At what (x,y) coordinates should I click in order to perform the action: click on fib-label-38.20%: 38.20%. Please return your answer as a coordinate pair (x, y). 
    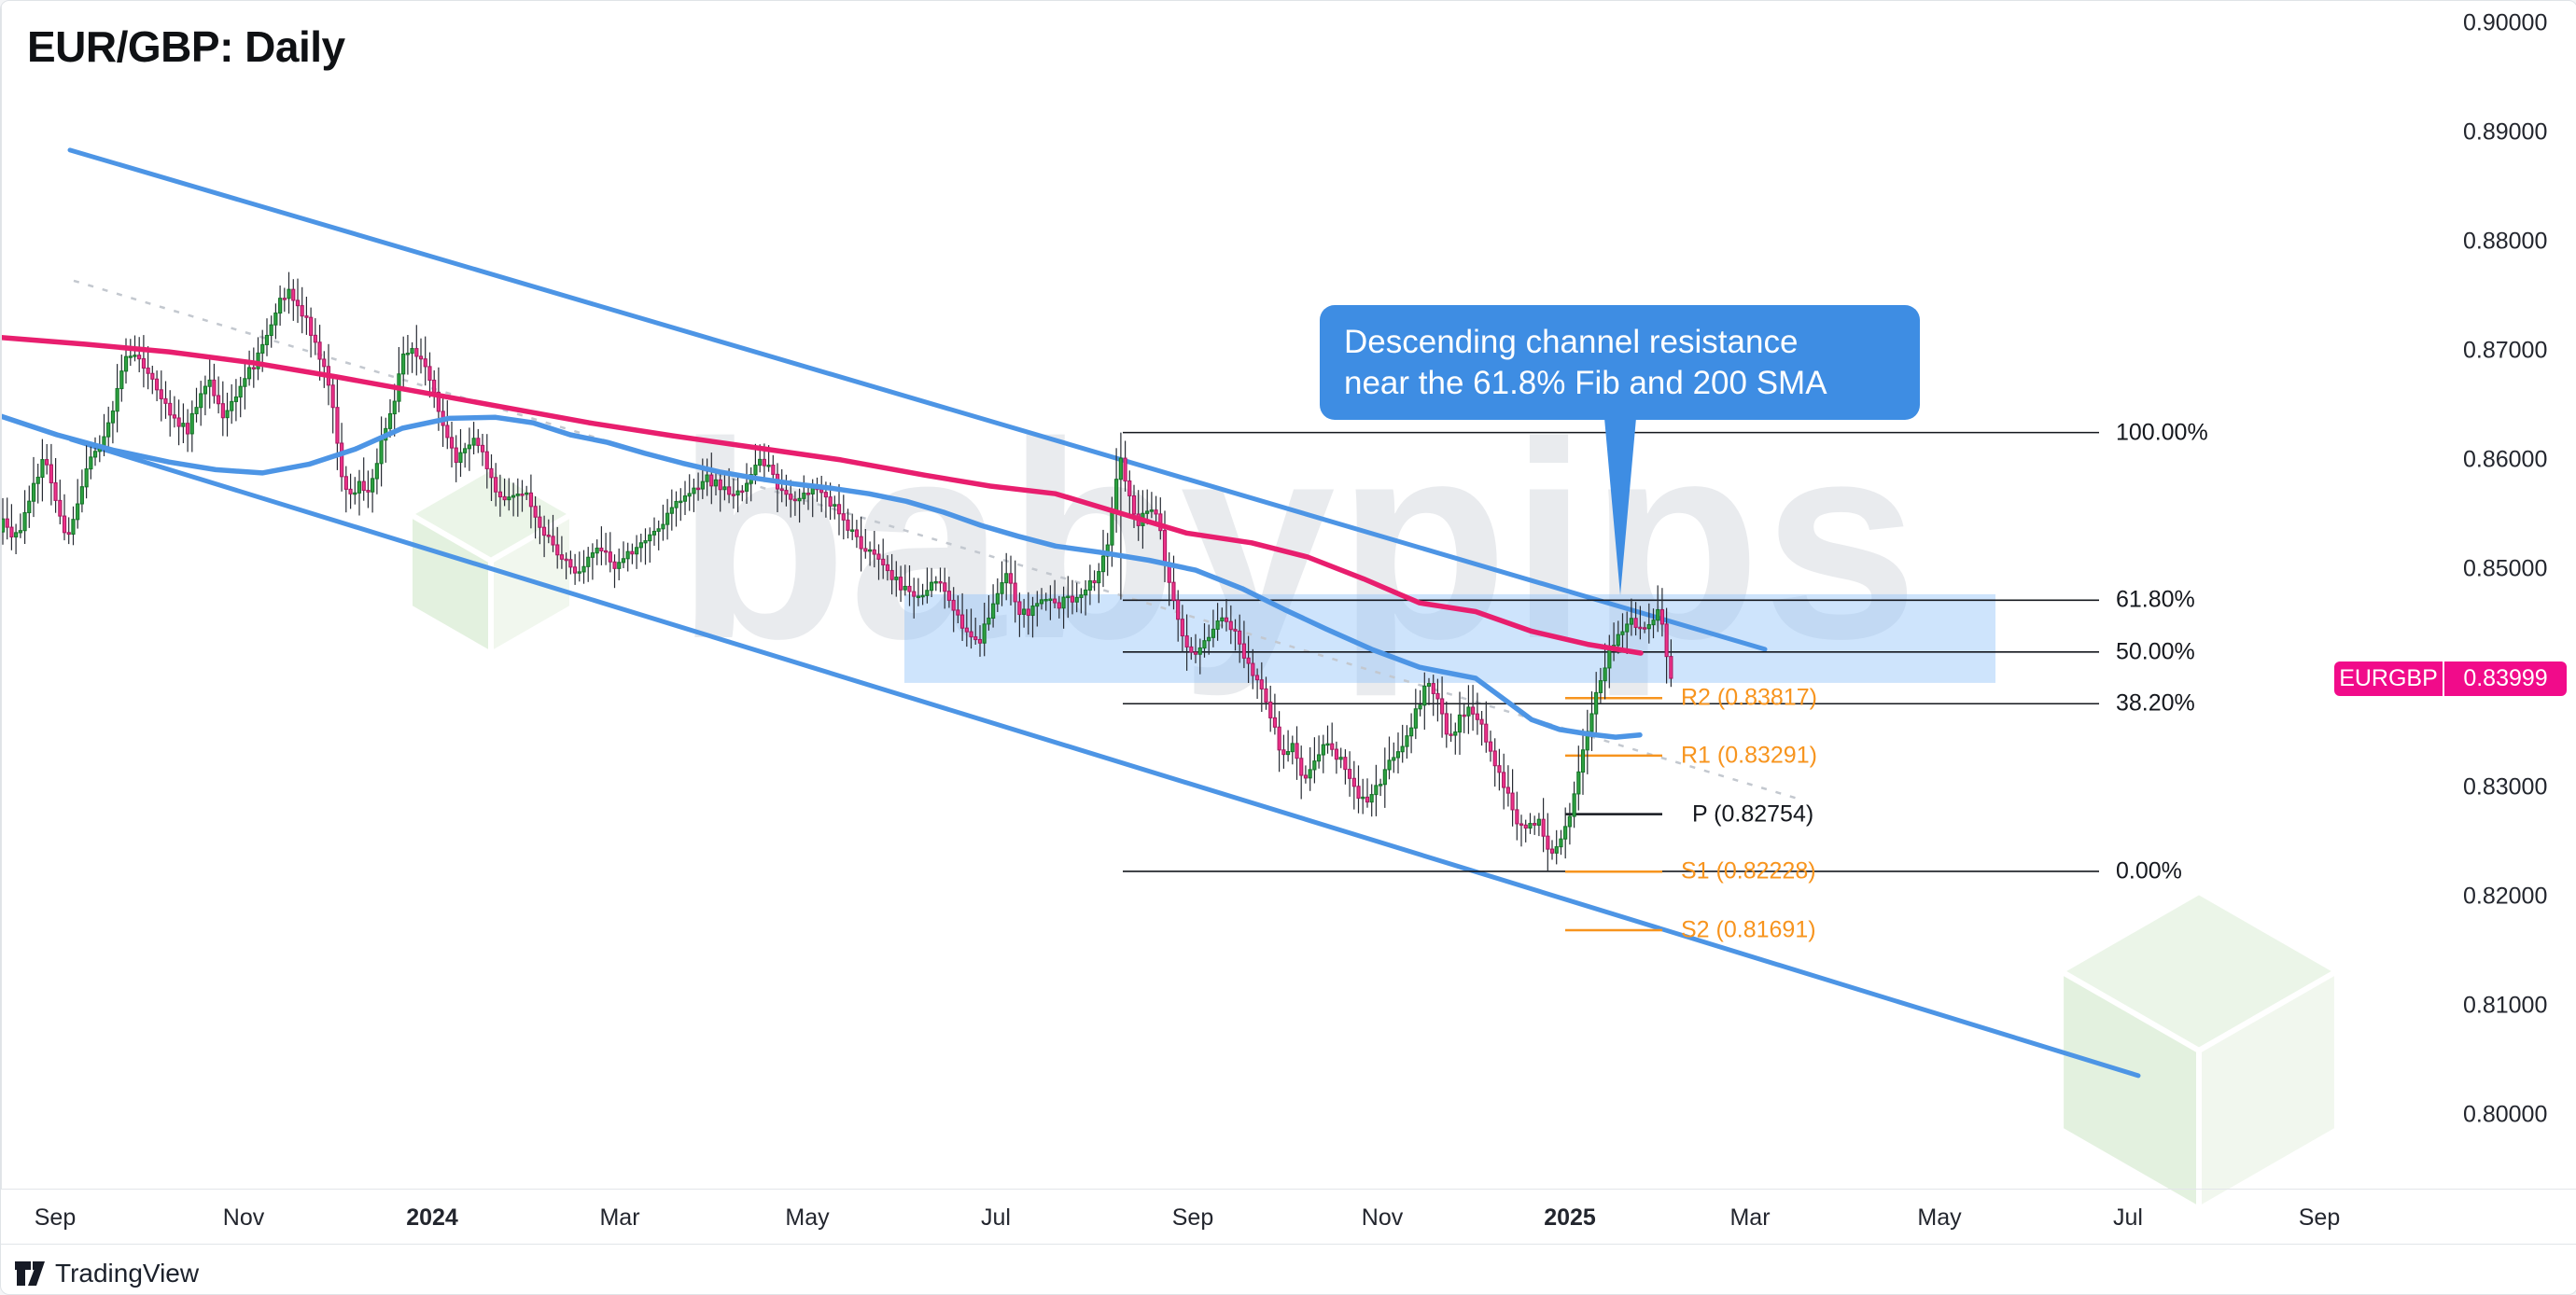
    Looking at the image, I should click on (2155, 703).